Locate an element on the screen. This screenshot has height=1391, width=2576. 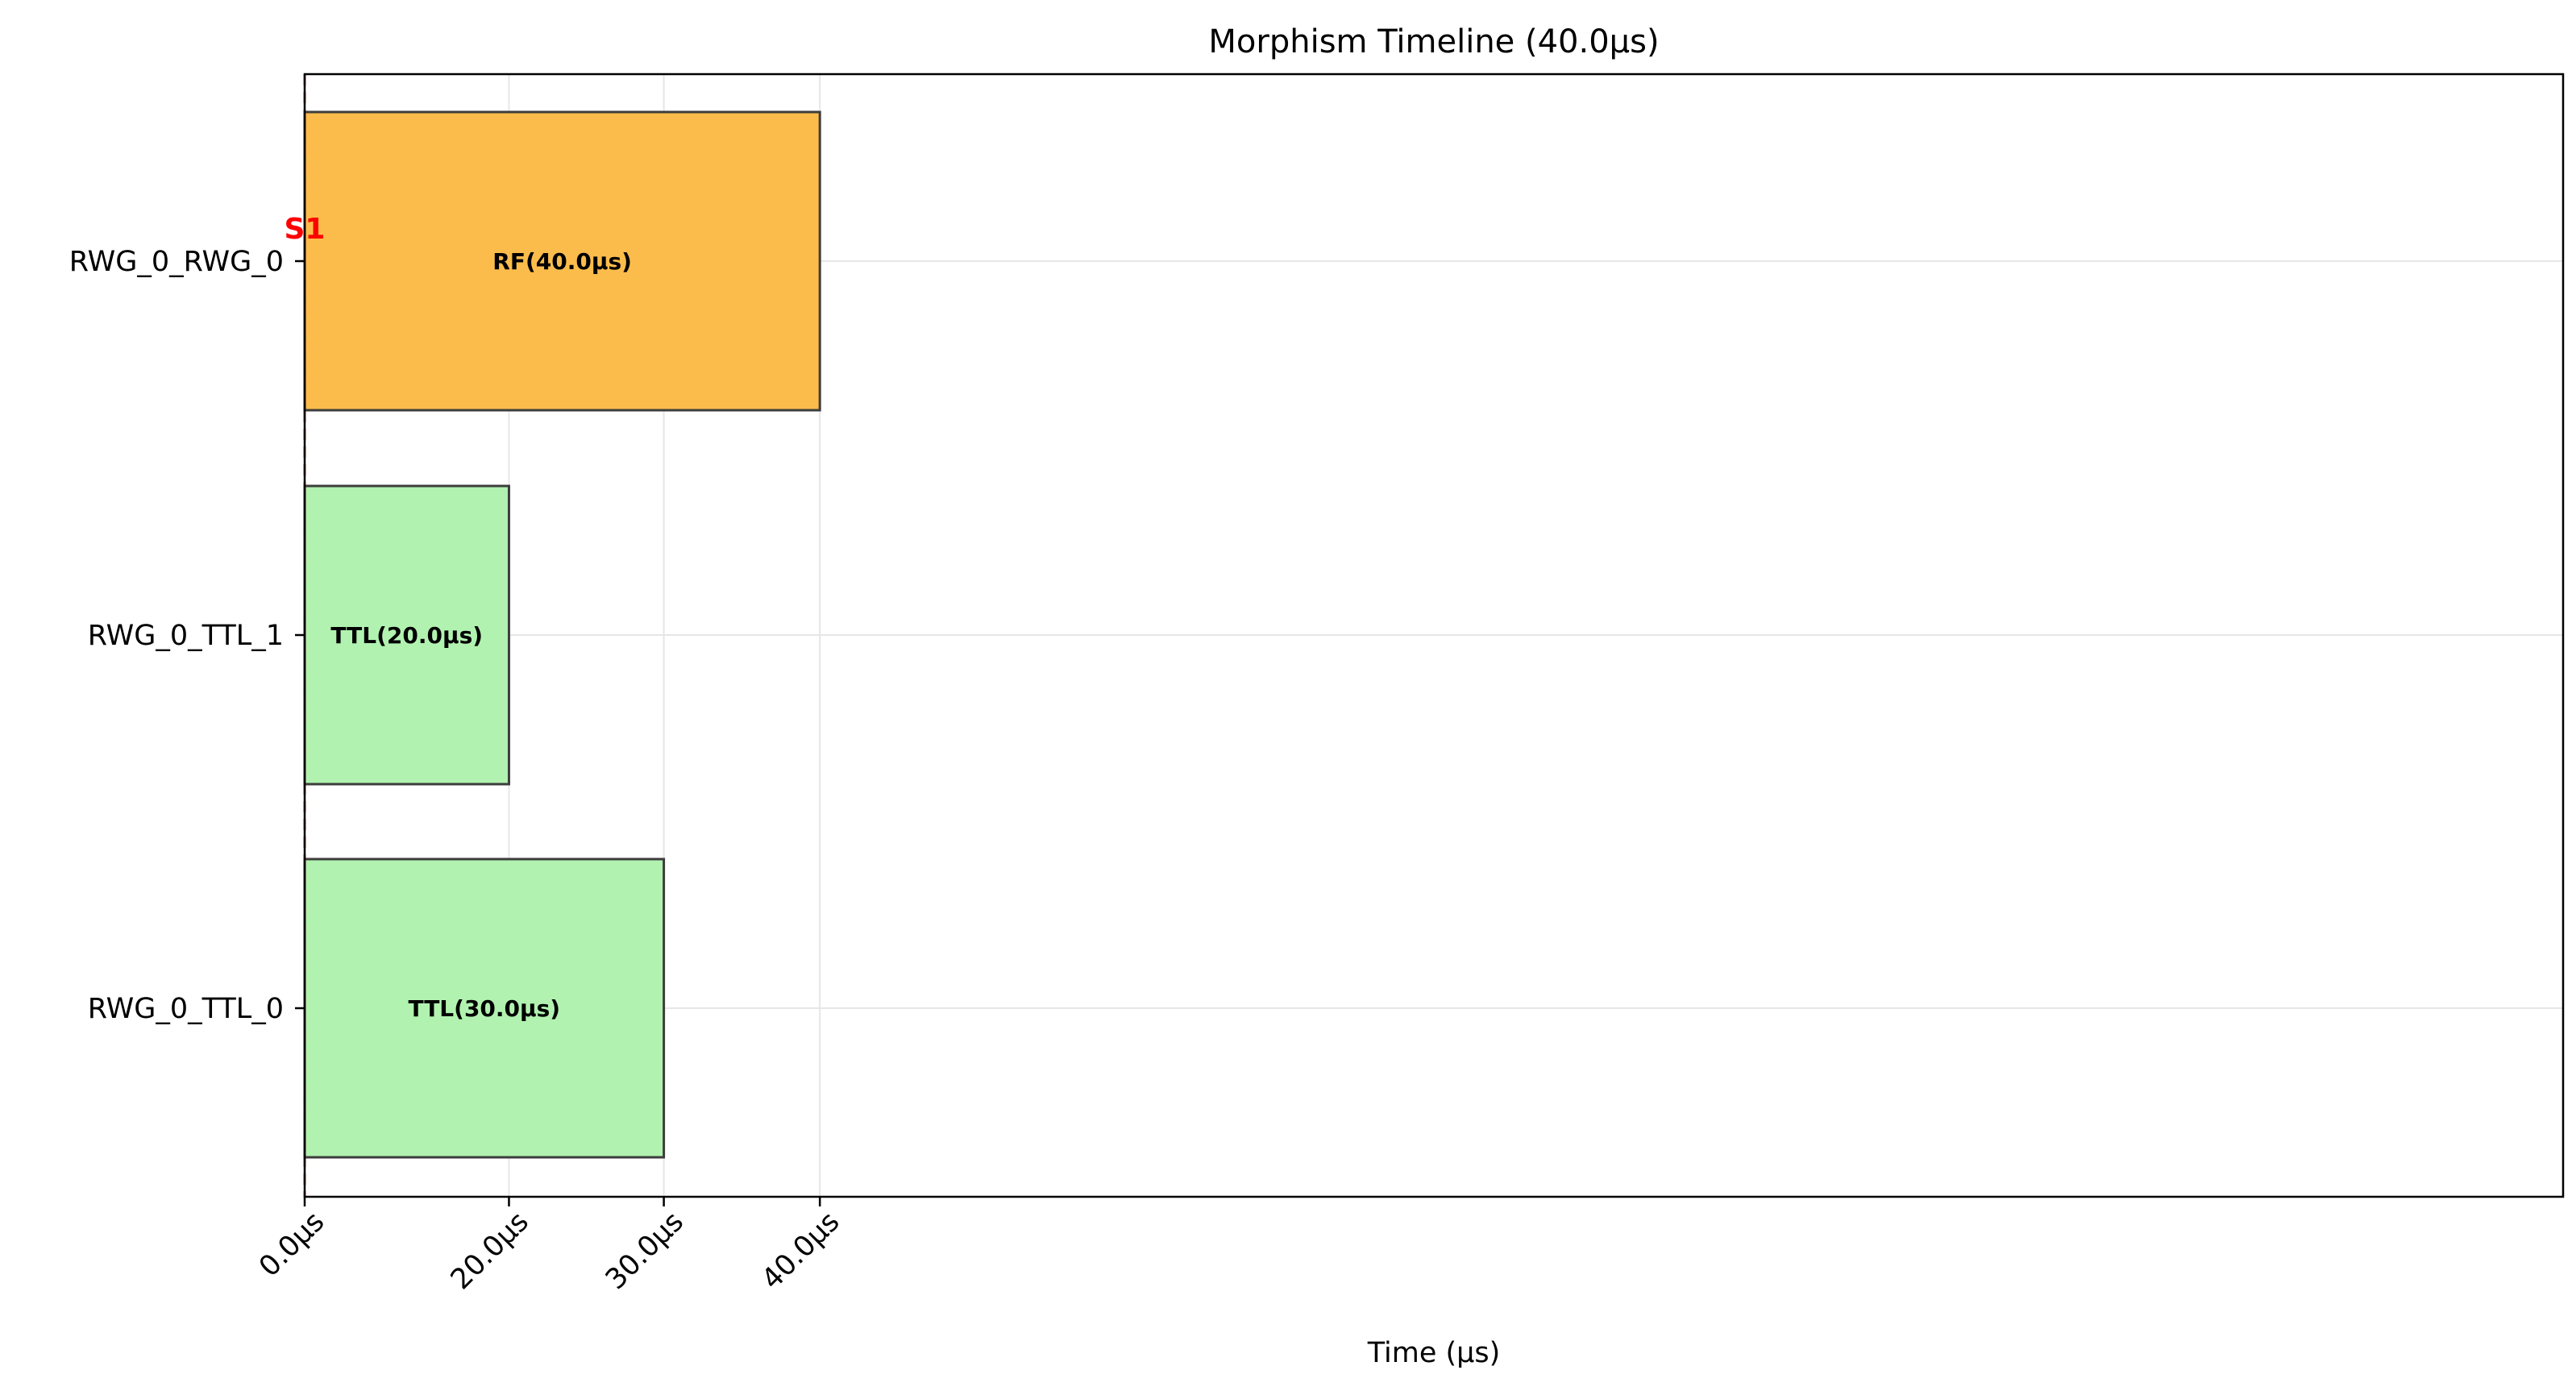
bar-label: TTL(30.0μs) is located at coordinates (484, 1009).